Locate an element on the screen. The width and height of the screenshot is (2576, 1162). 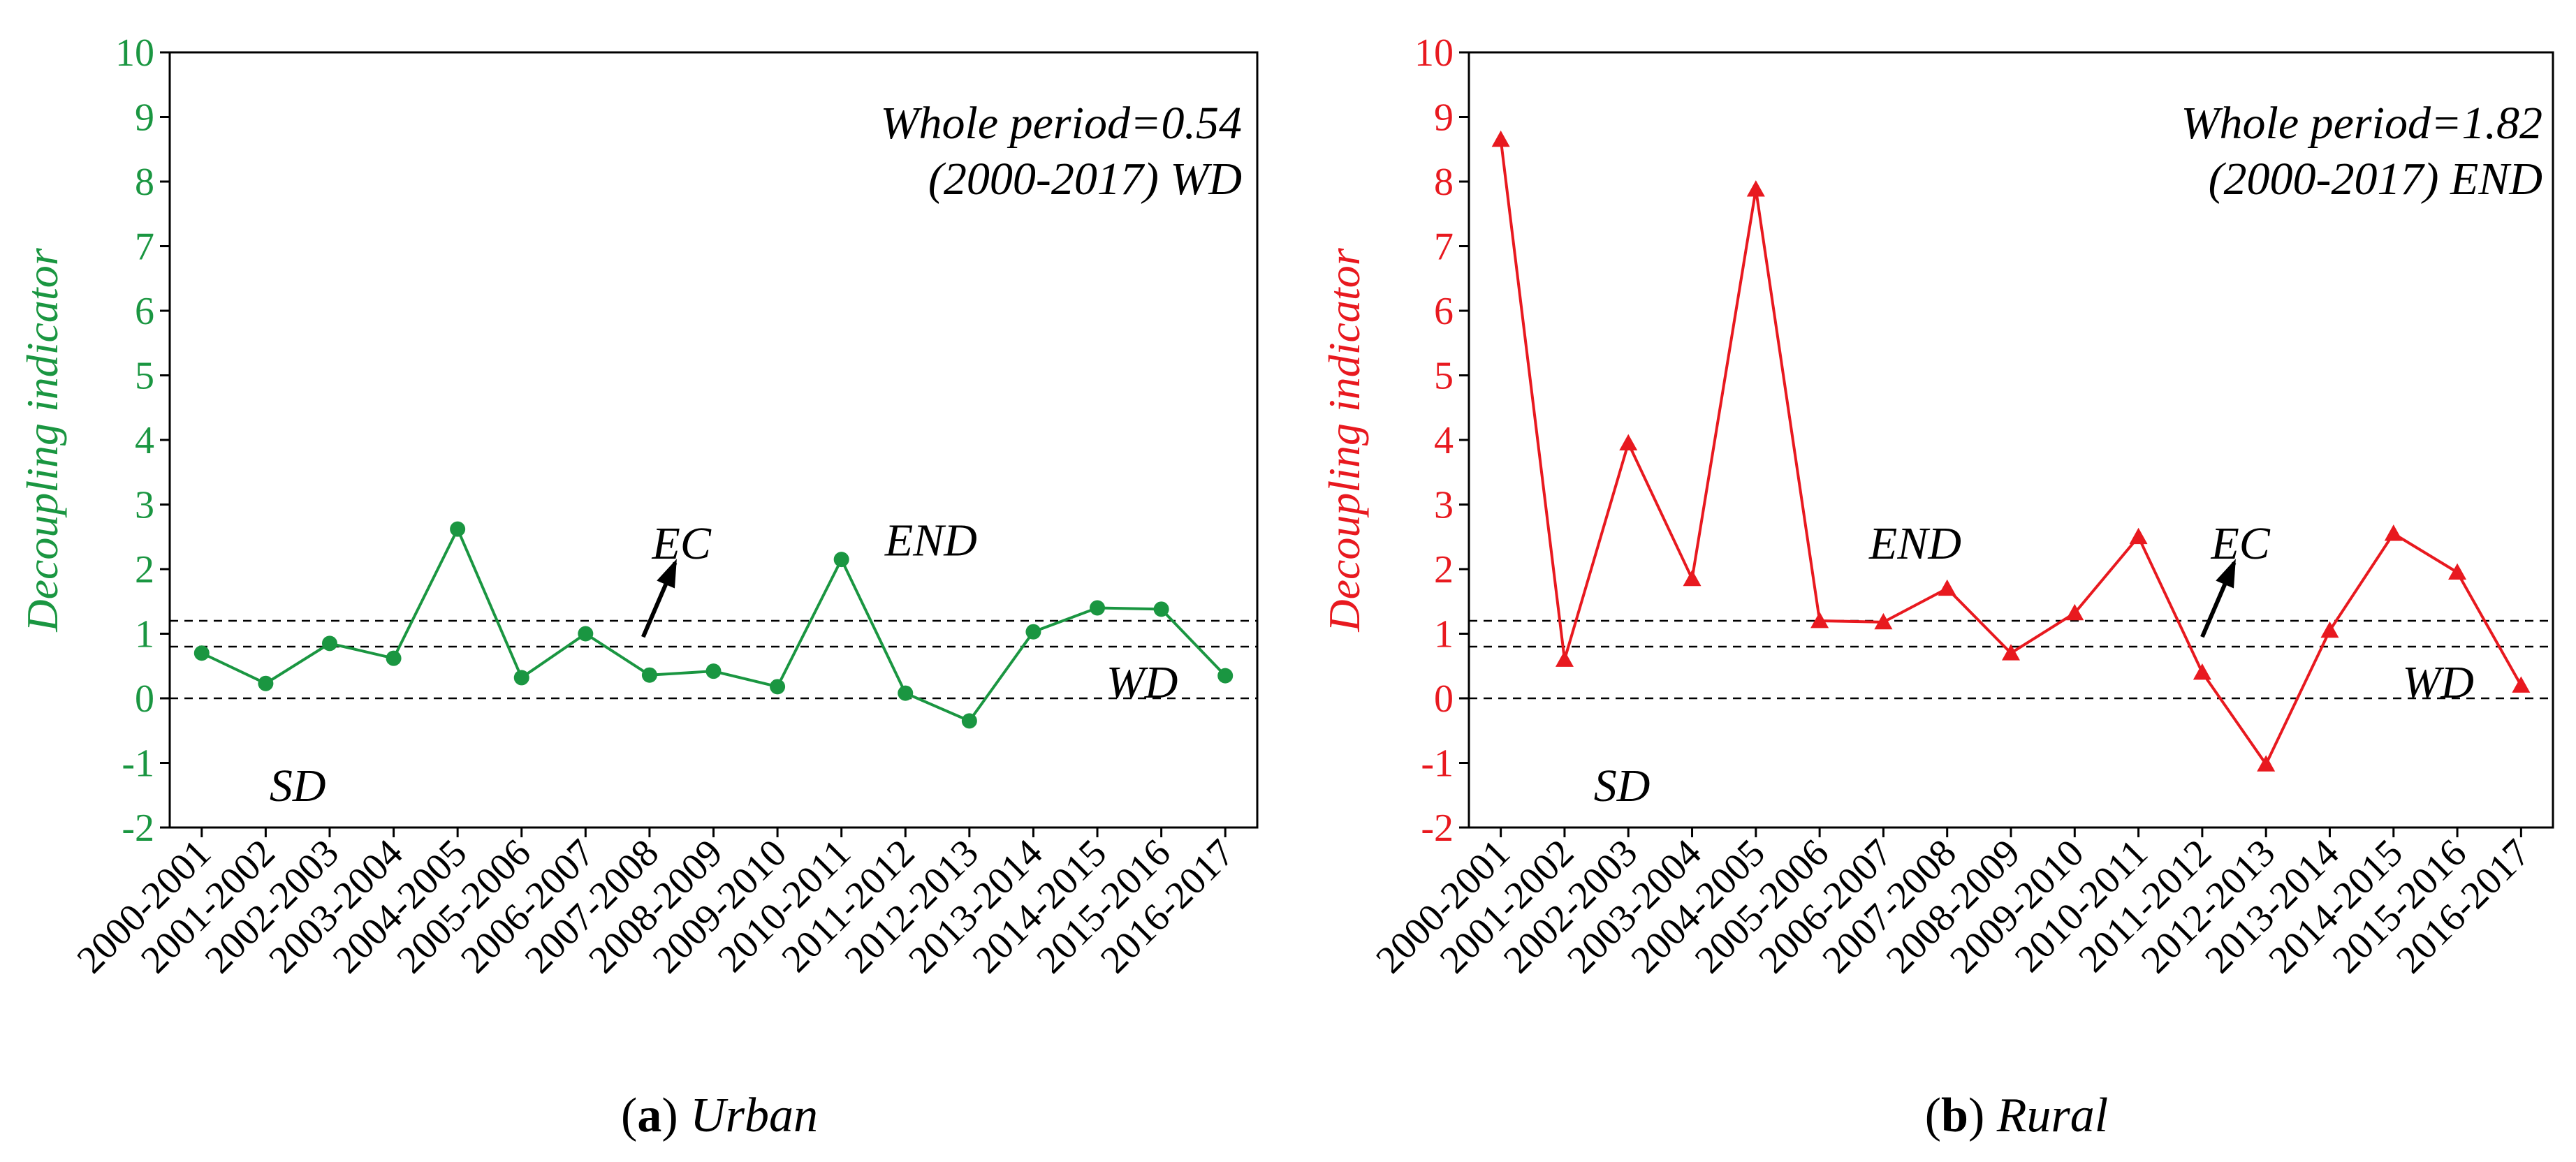
whole-period-annotation: Whole period=0.54 is located at coordinates (1061, 124).